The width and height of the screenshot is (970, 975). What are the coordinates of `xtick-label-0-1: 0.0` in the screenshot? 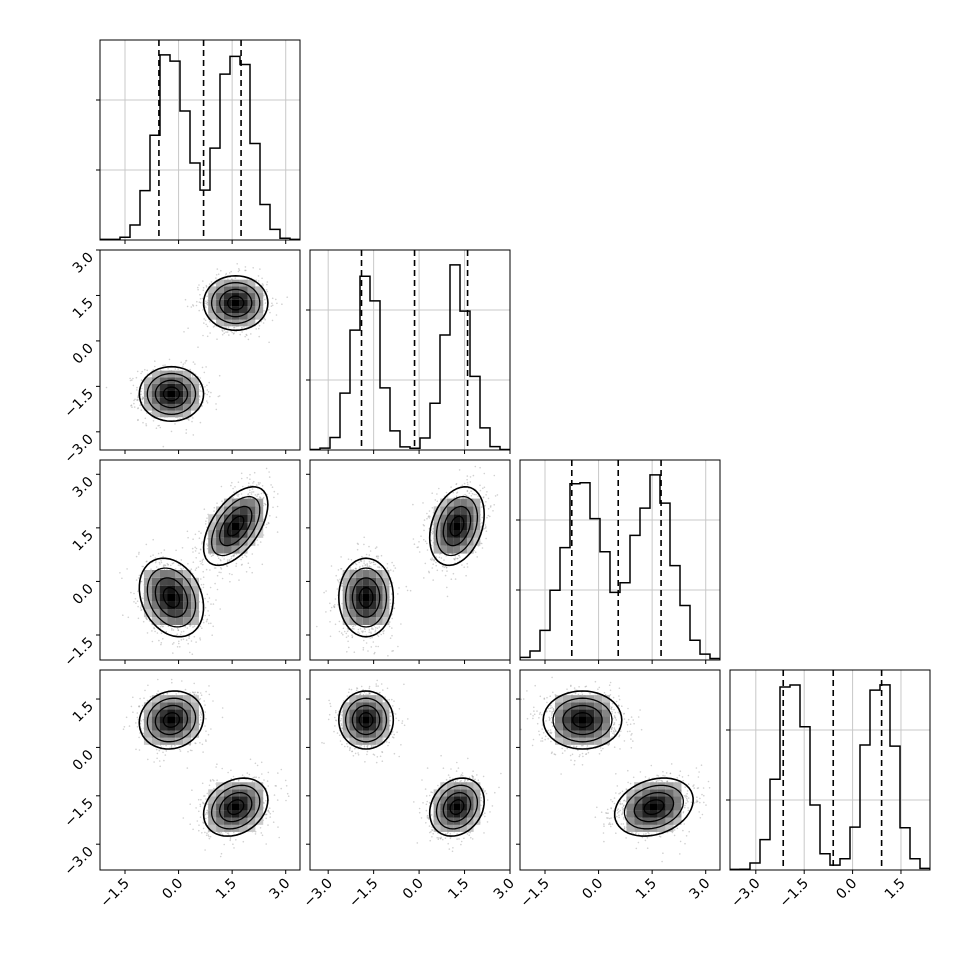 It's located at (172, 889).